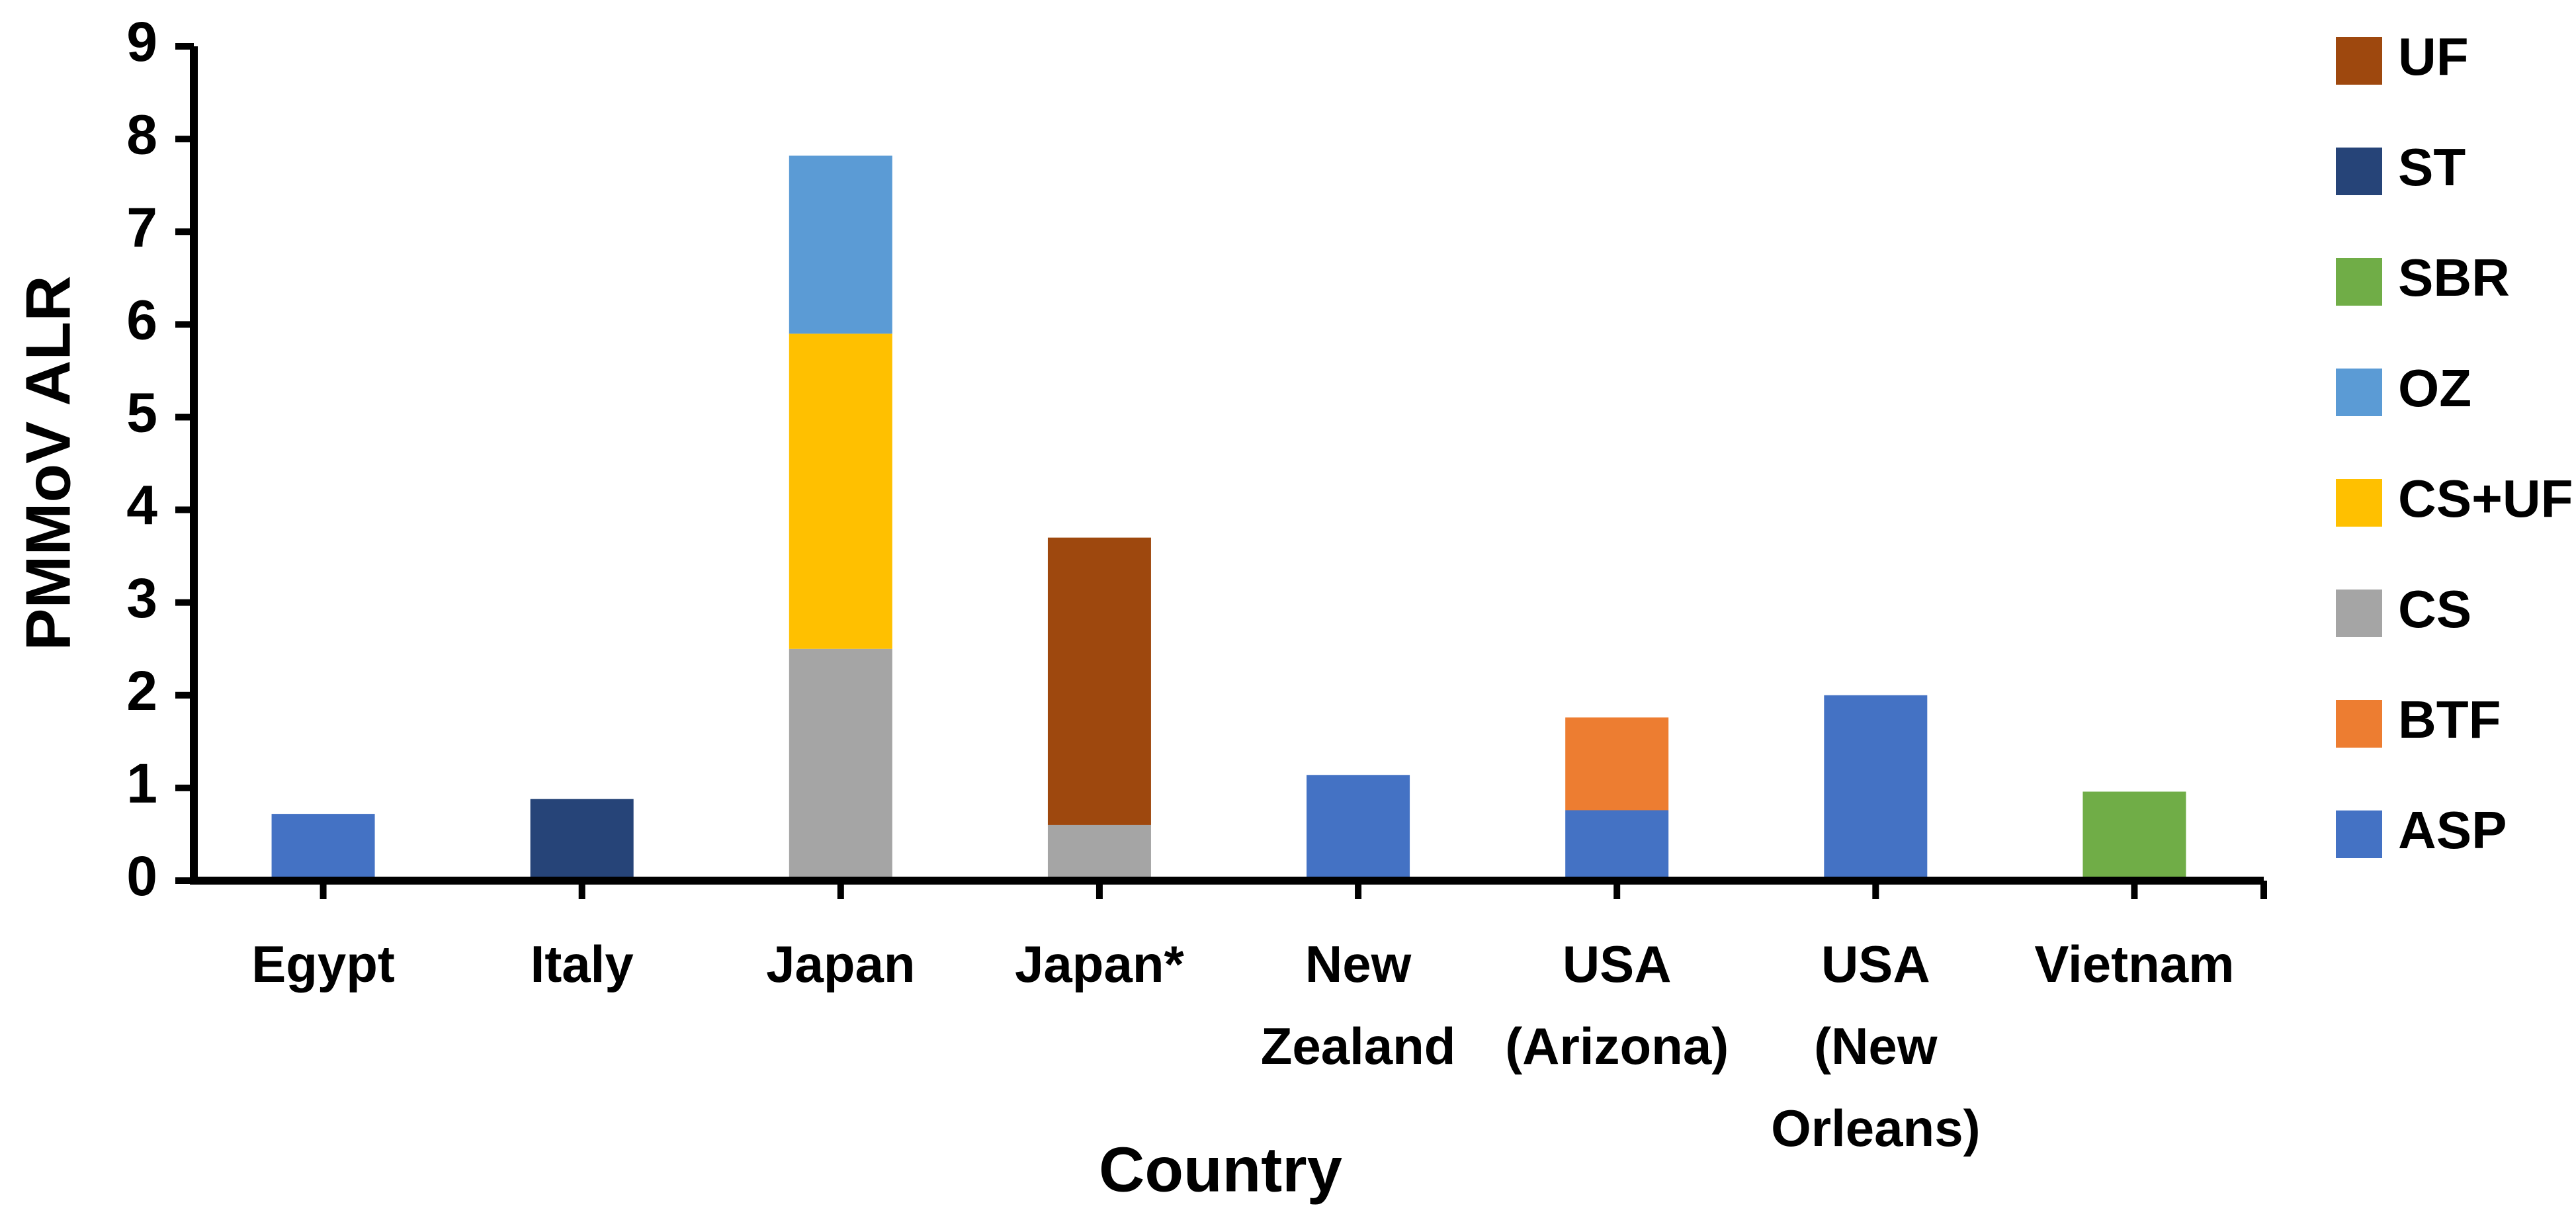 This screenshot has height=1226, width=2576. Describe the element at coordinates (141, 876) in the screenshot. I see `y-tick-label: 0` at that location.